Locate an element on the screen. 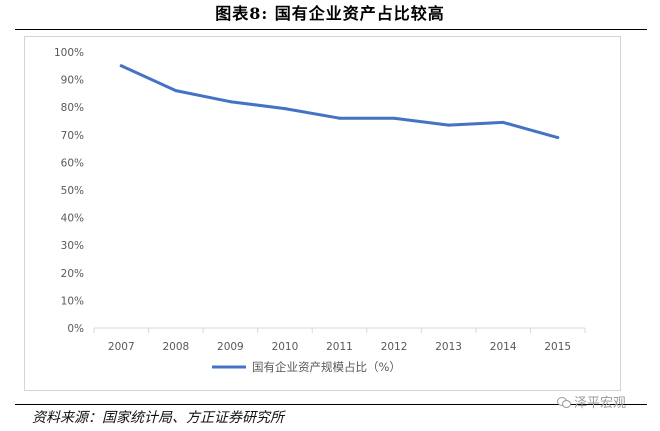 This screenshot has width=660, height=431. x-axis: 2007 2008 2009 2010 2011 2012 2013 2014 2015 is located at coordinates (339, 340).